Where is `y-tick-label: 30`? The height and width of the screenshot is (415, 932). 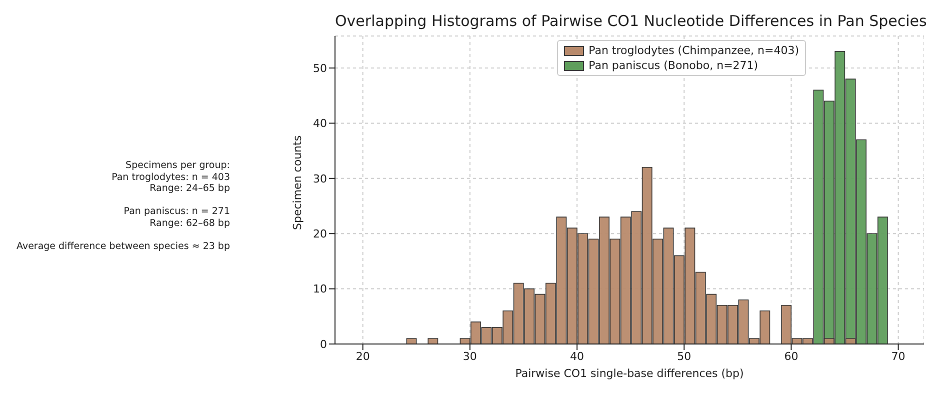 y-tick-label: 30 is located at coordinates (320, 179).